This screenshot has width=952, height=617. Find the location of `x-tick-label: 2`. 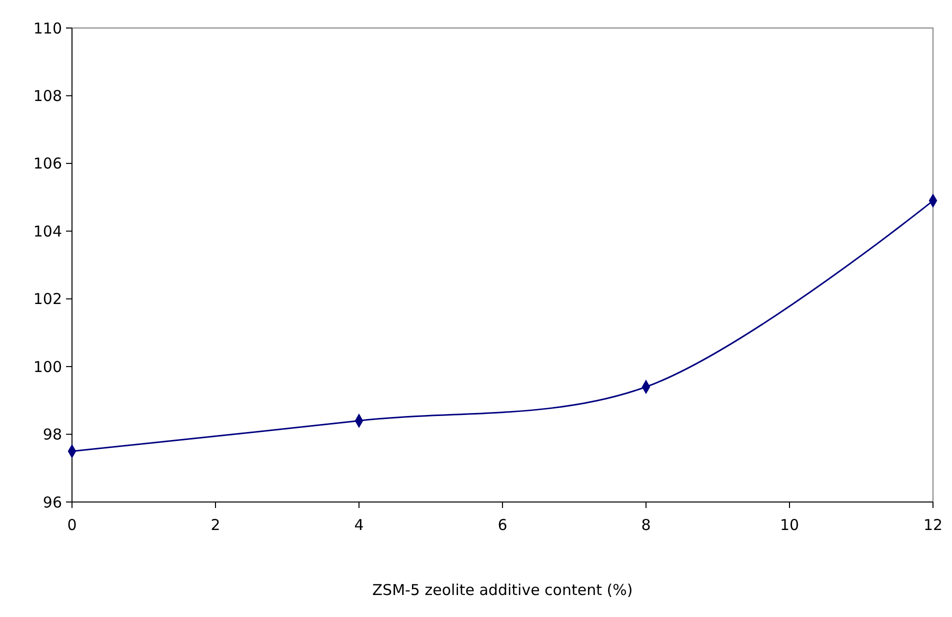

x-tick-label: 2 is located at coordinates (215, 525).